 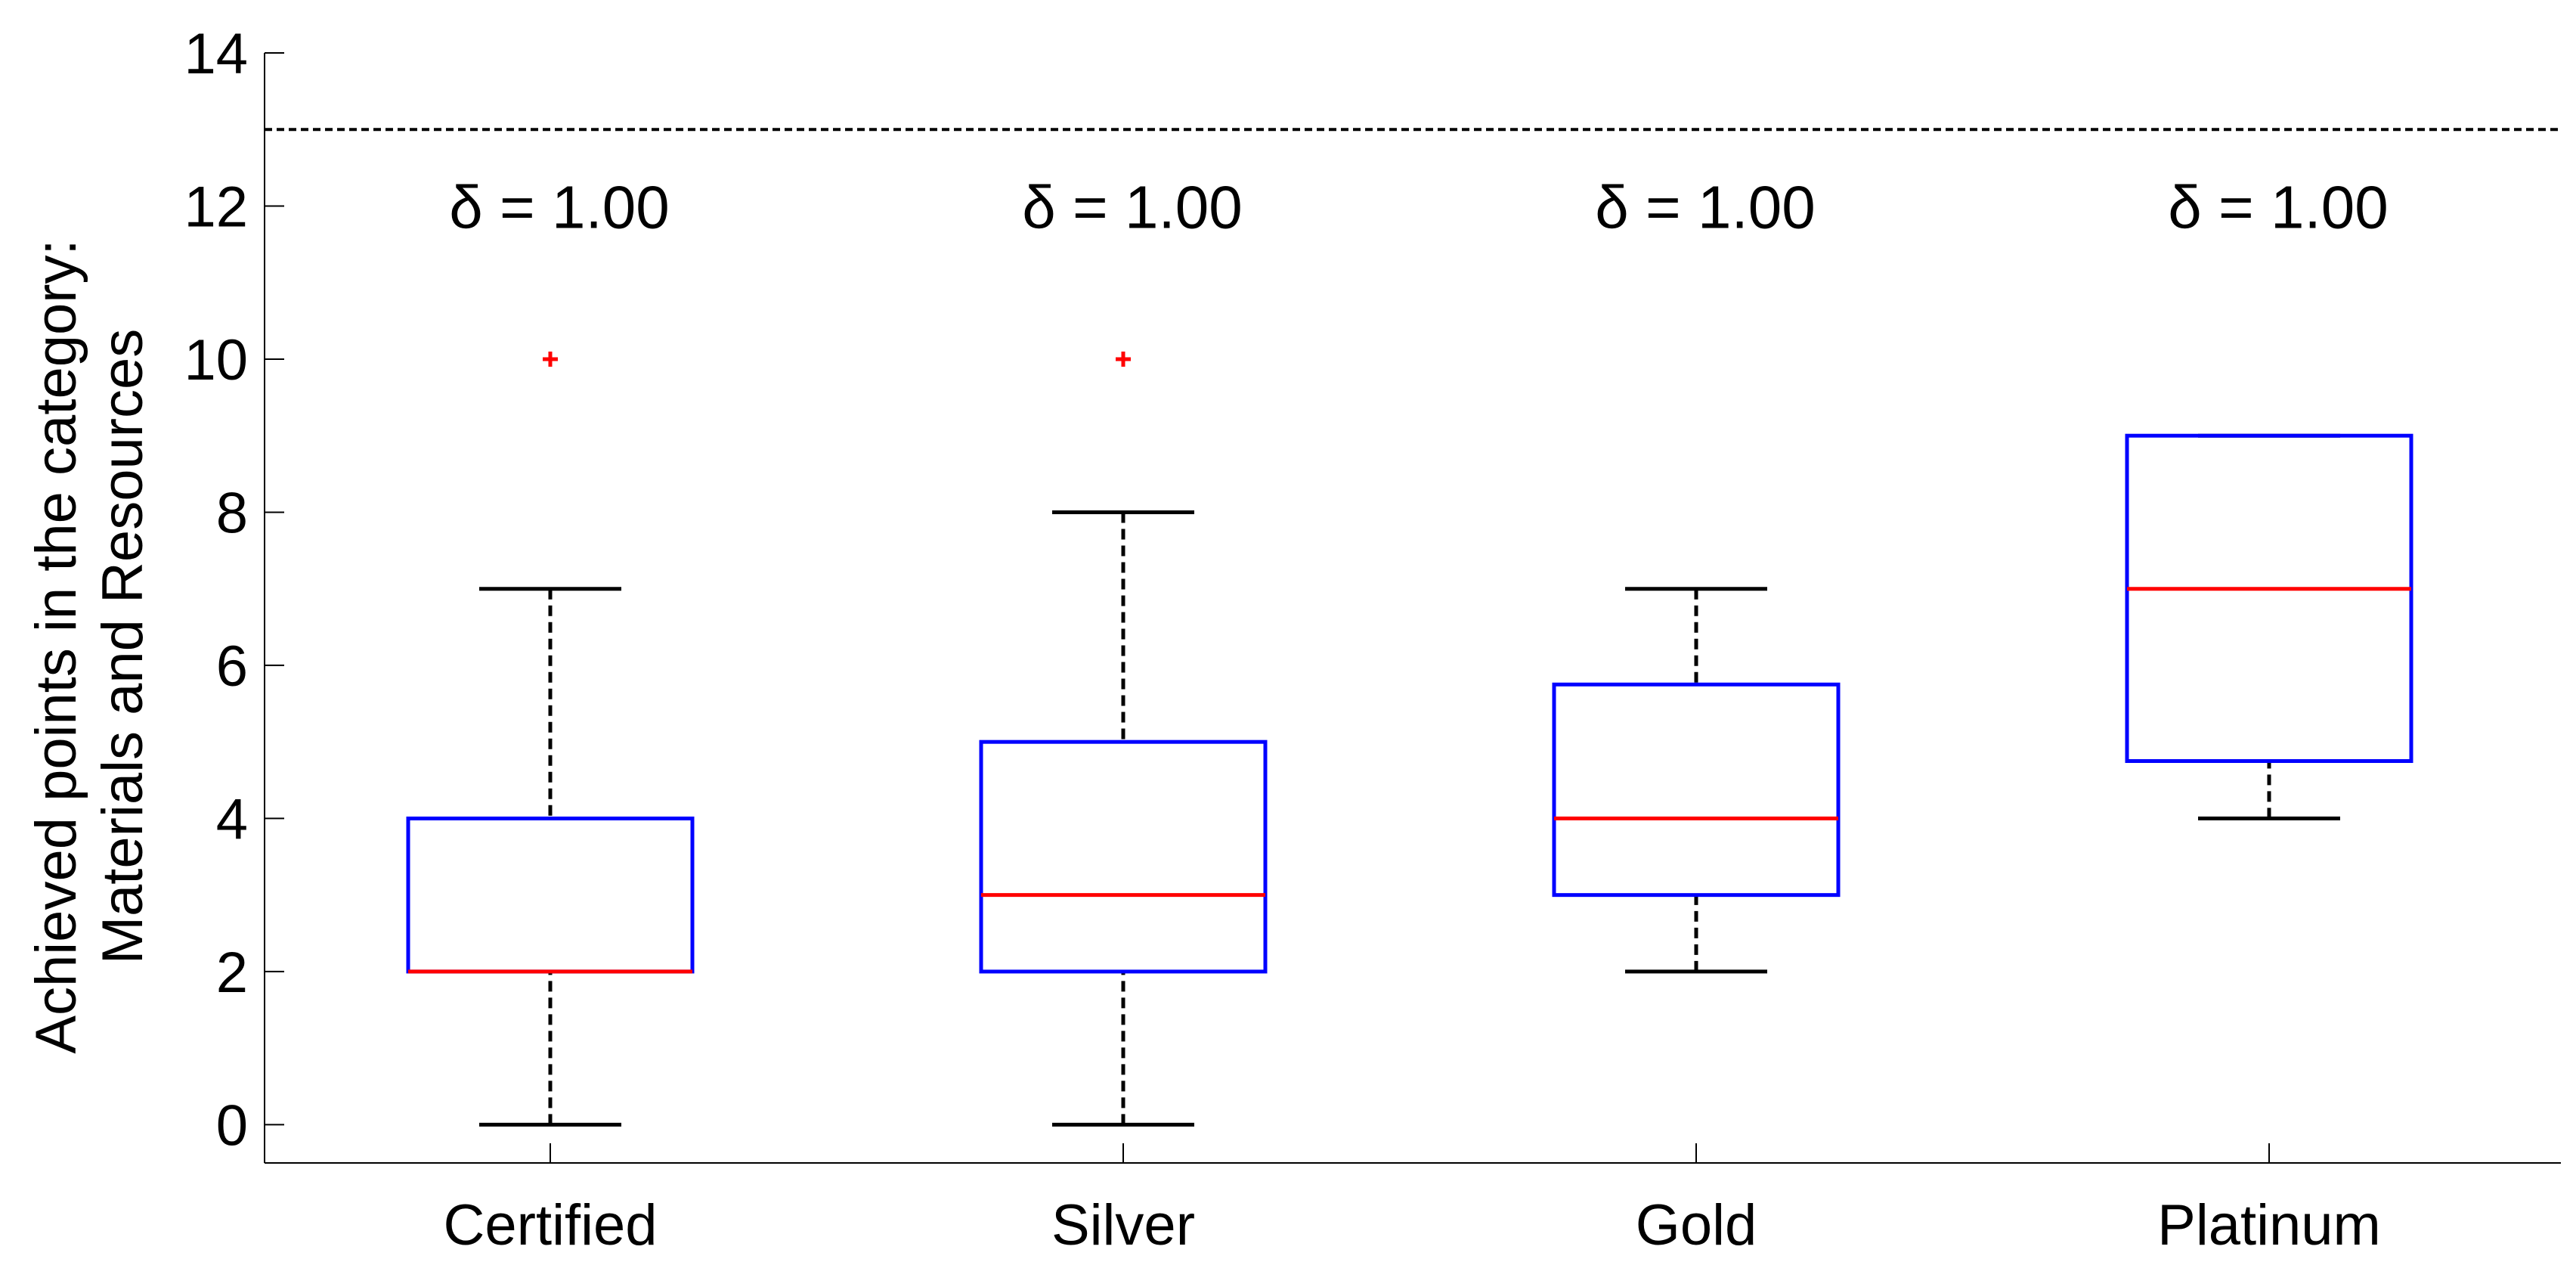 What do you see at coordinates (56, 646) in the screenshot?
I see `y-axis-title-line-1: Achieved points in the category:` at bounding box center [56, 646].